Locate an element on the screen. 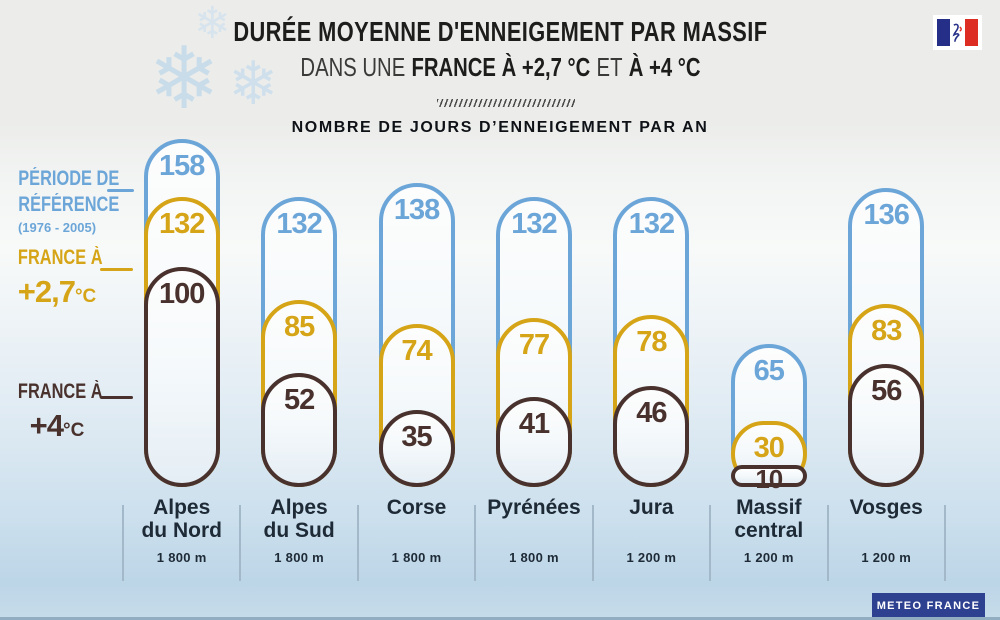 This screenshot has width=1000, height=620. legend-plus4-unit: °C is located at coordinates (74, 430).